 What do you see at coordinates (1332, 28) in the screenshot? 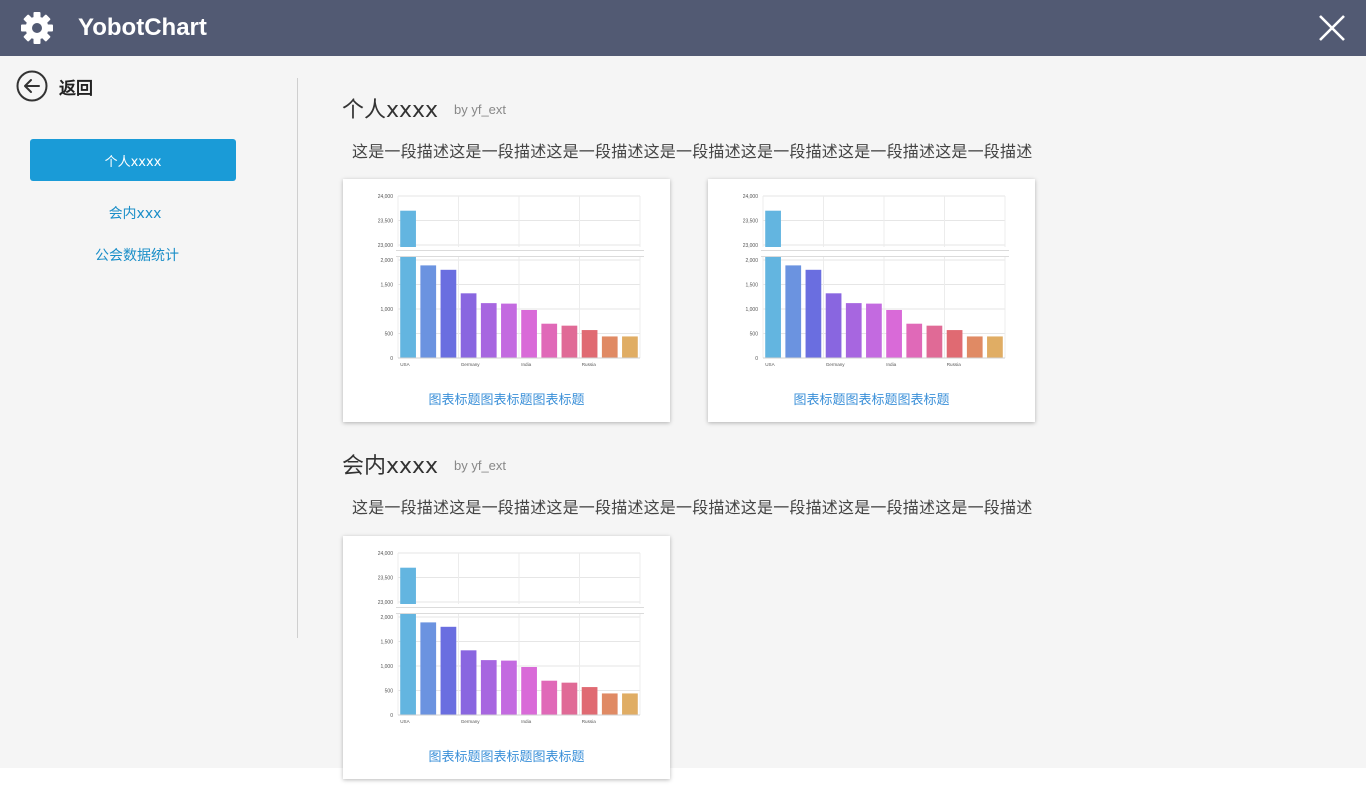
I see `close-icon` at bounding box center [1332, 28].